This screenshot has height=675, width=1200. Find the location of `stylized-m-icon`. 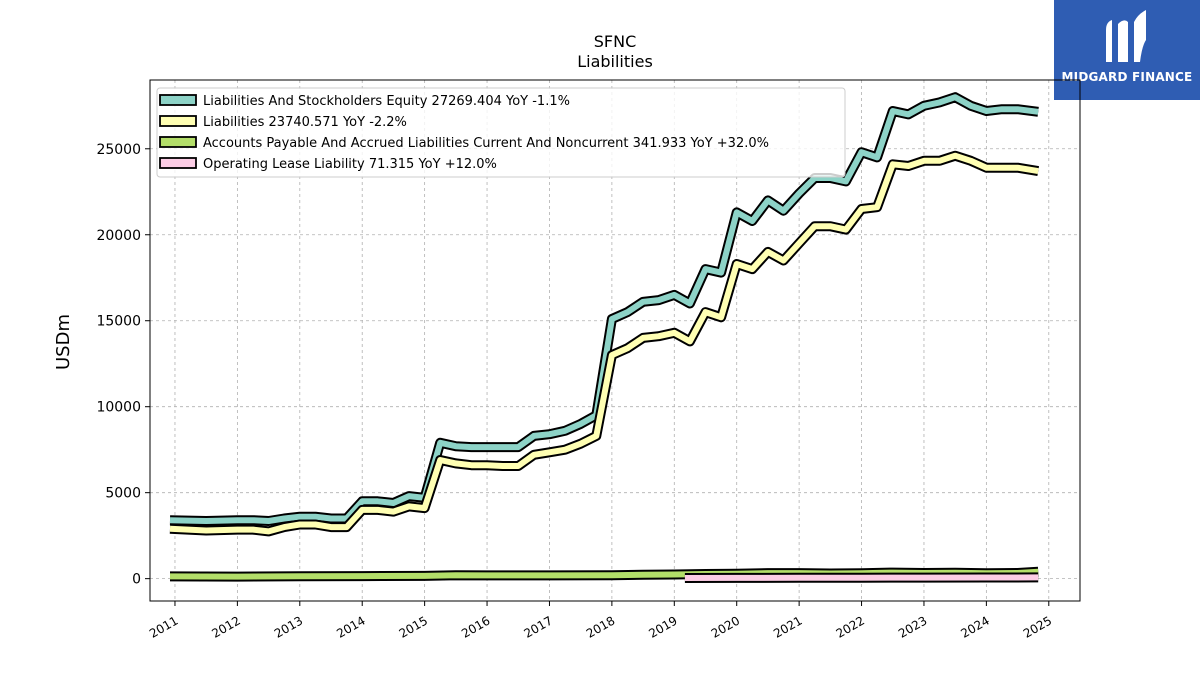

stylized-m-icon is located at coordinates (1126, 36).